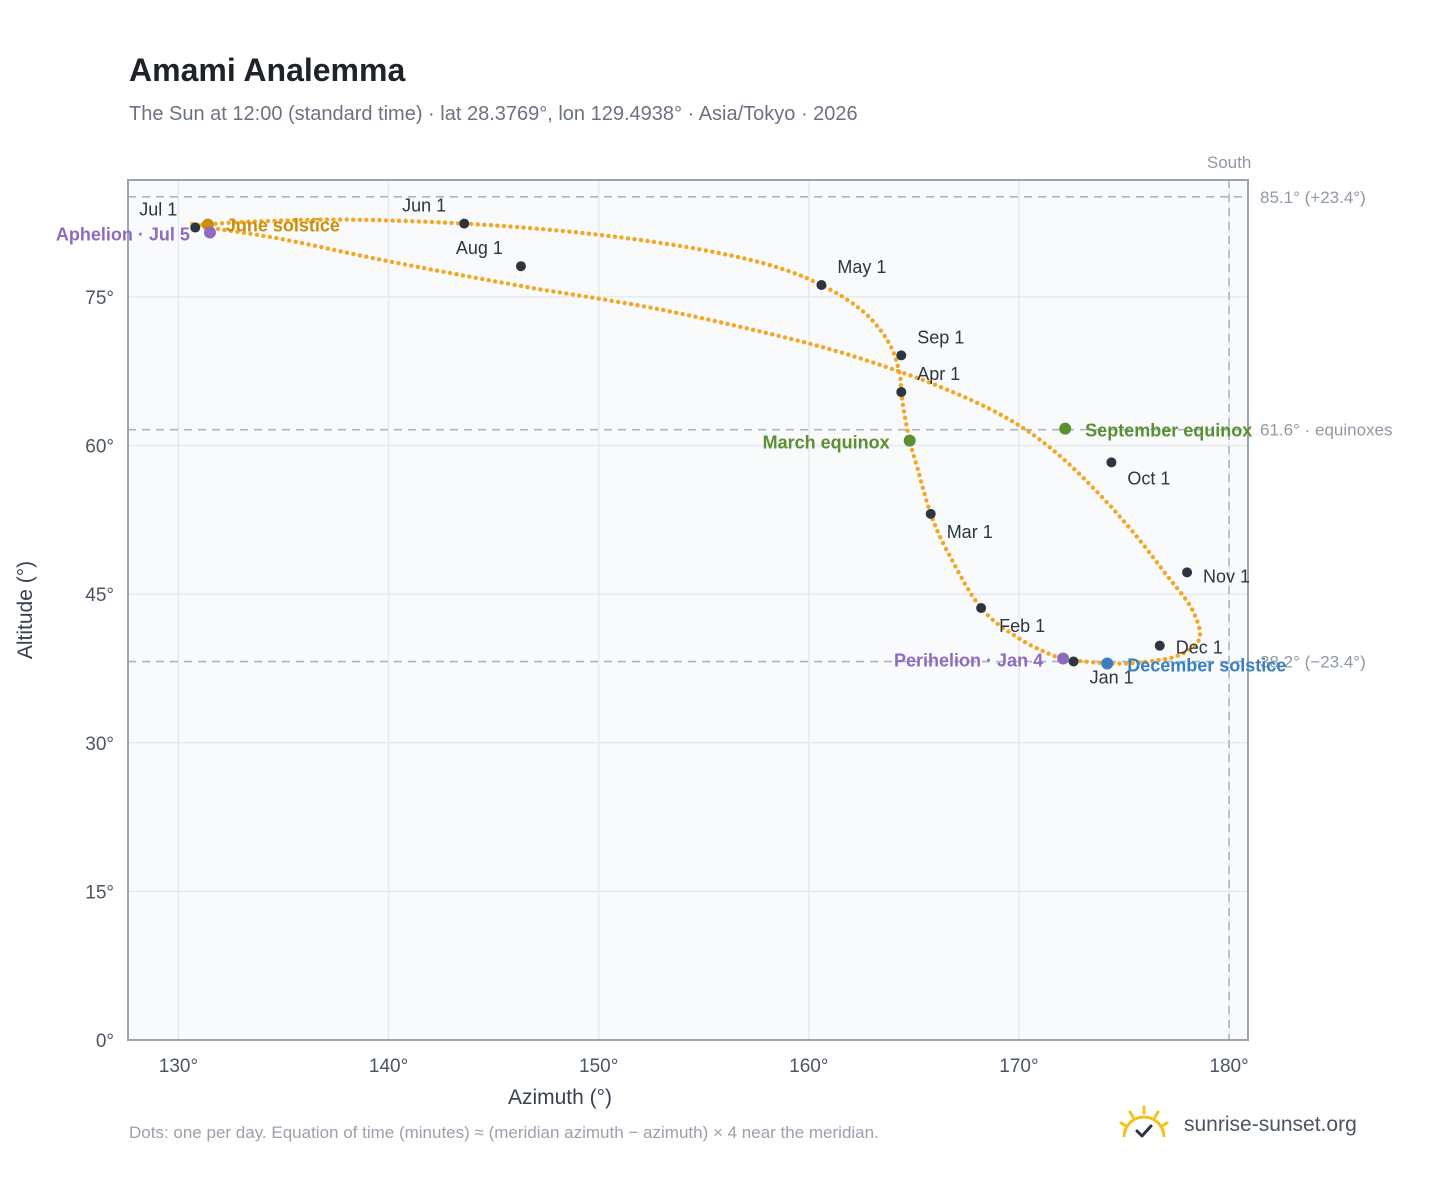 This screenshot has height=1188, width=1448. Describe the element at coordinates (178, 1066) in the screenshot. I see `x-tick-label: 130°` at that location.